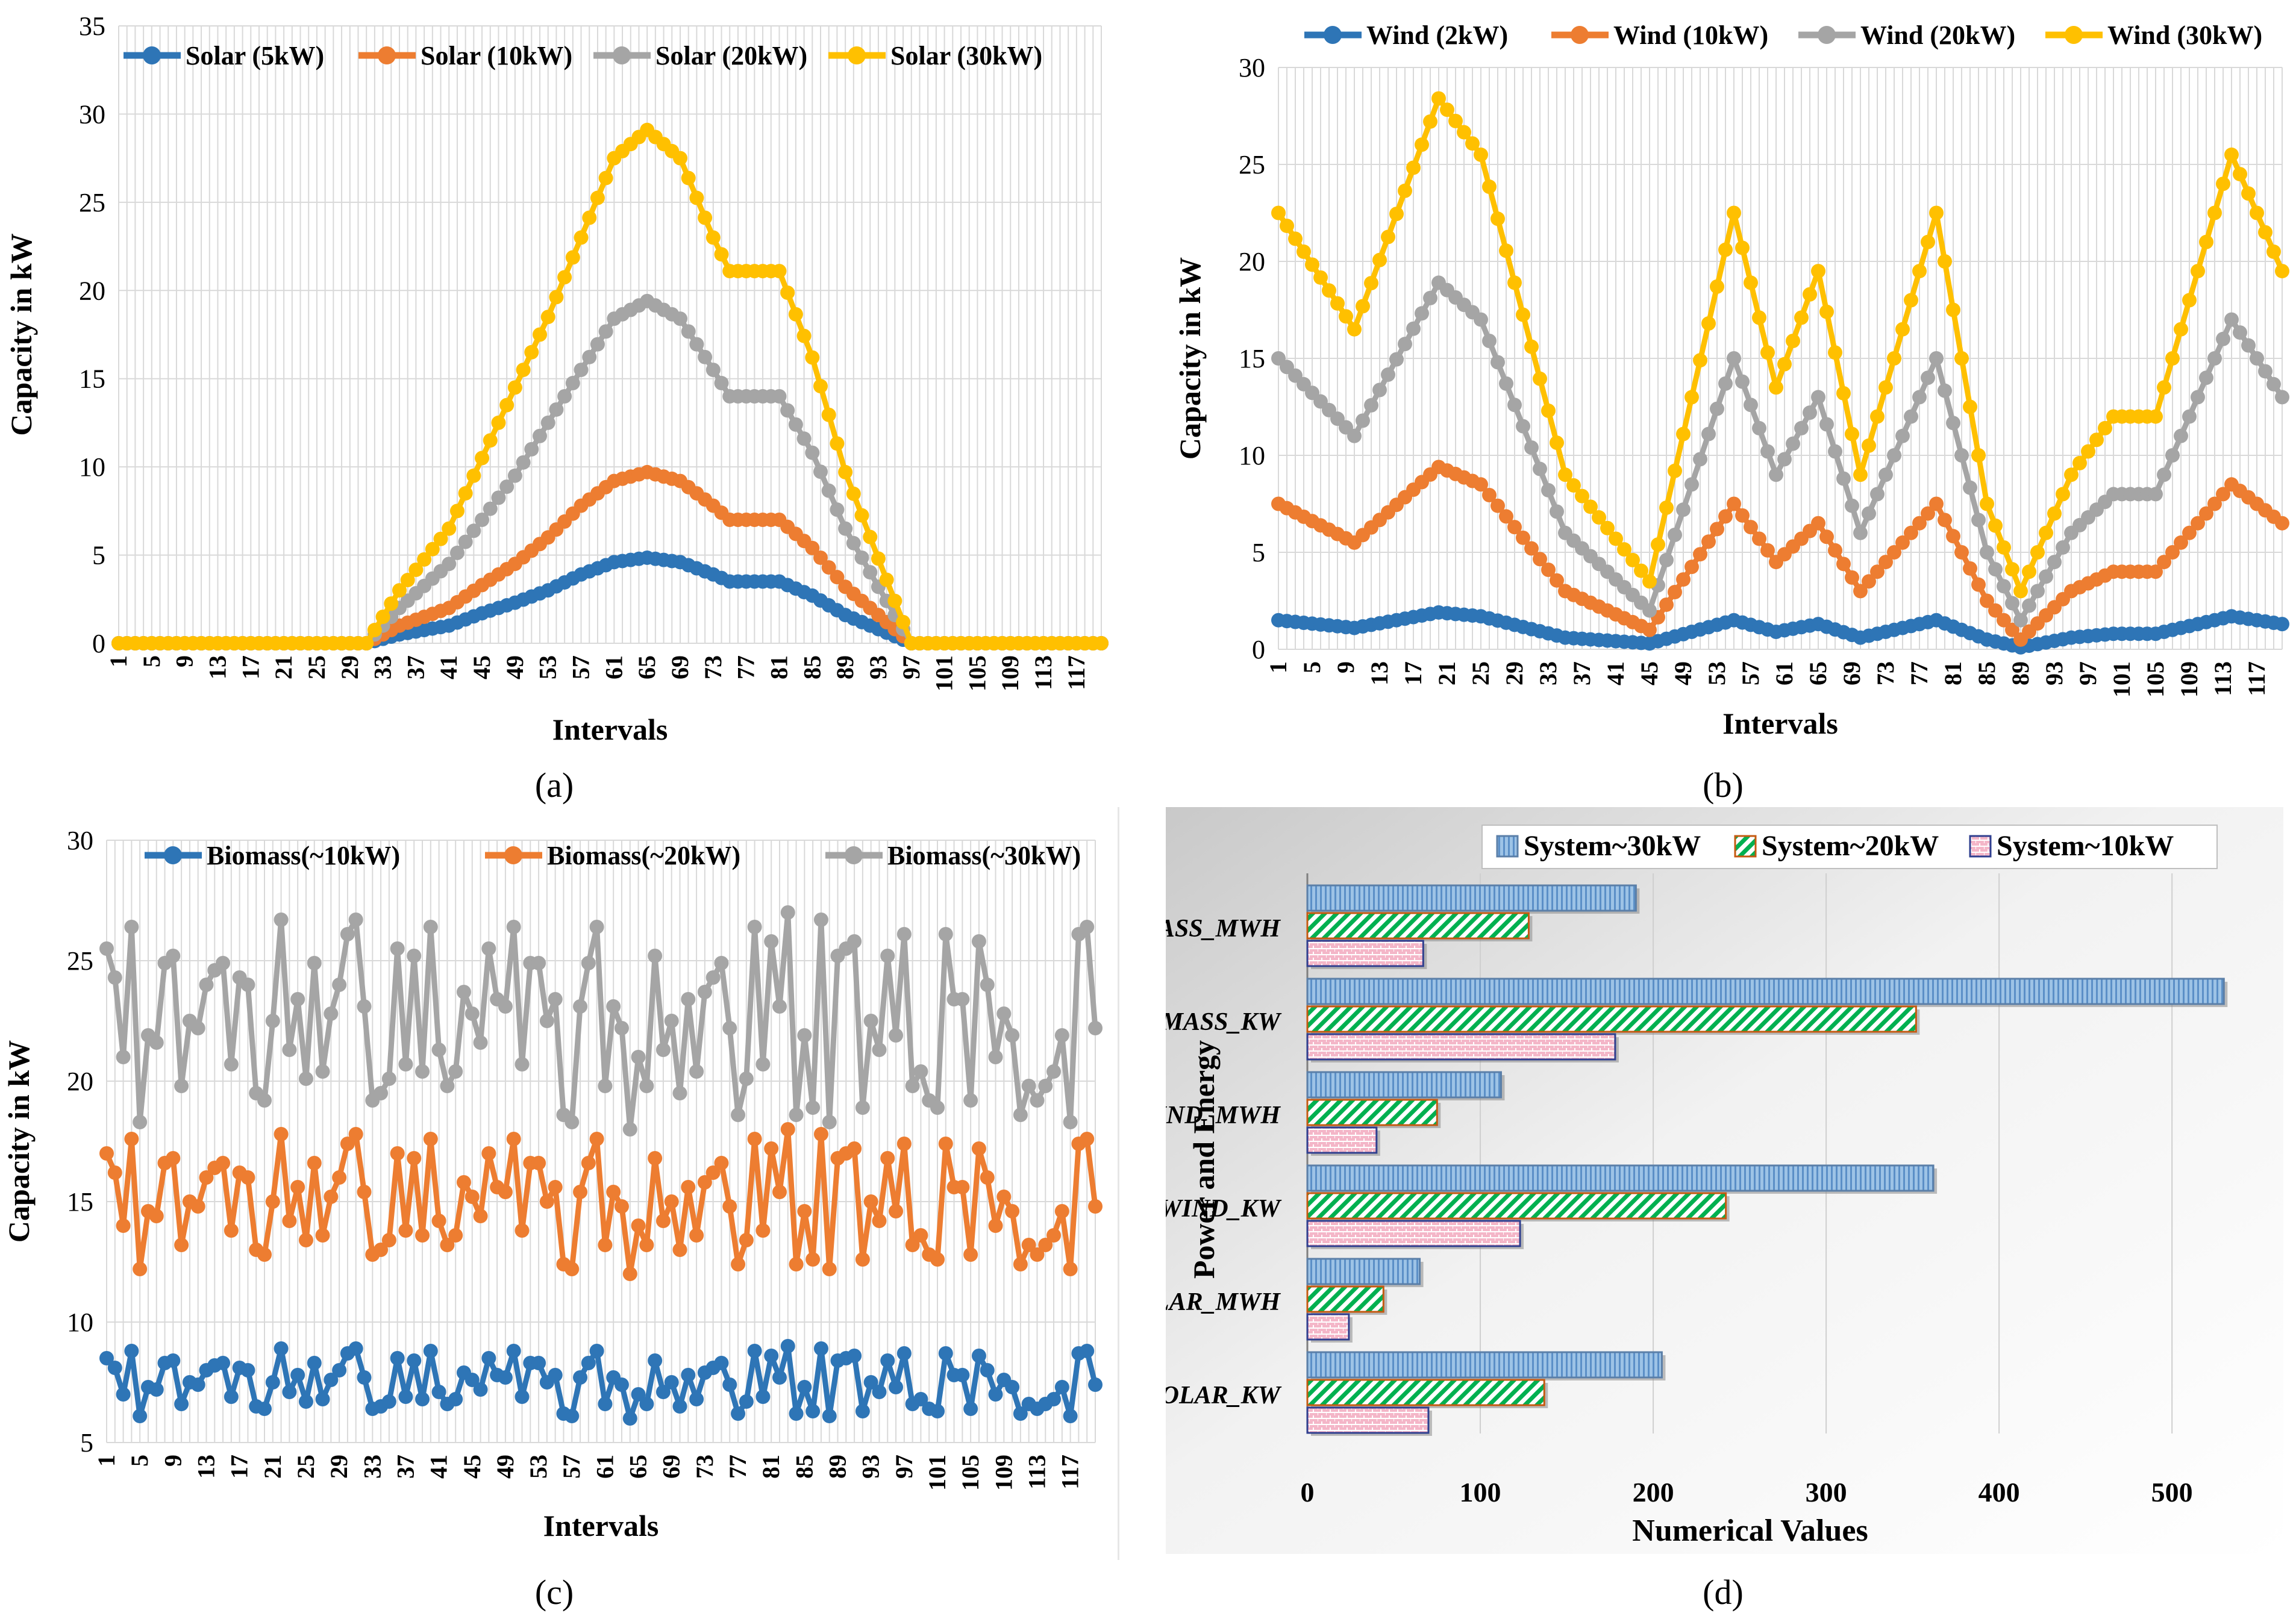 The height and width of the screenshot is (1619, 2296). I want to click on x-tick-label: 1, so click(106, 1461).